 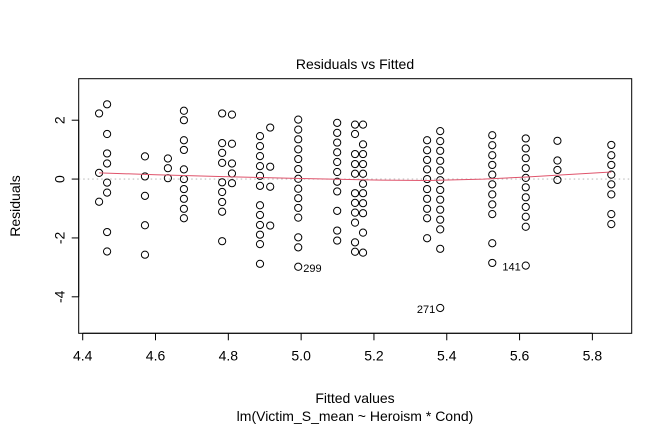 I want to click on x-tick-label: 4.8, so click(x=229, y=355).